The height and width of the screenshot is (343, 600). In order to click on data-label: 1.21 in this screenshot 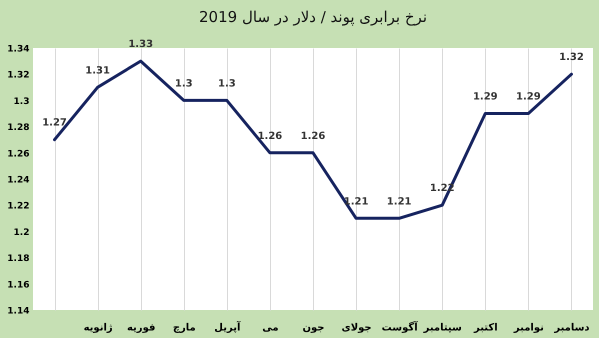, I will do `click(399, 202)`.